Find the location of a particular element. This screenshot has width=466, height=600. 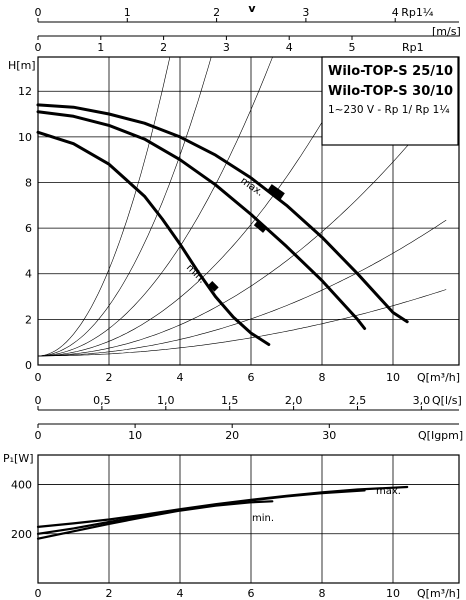

rp1-tick-label: 4 is located at coordinates (289, 47).